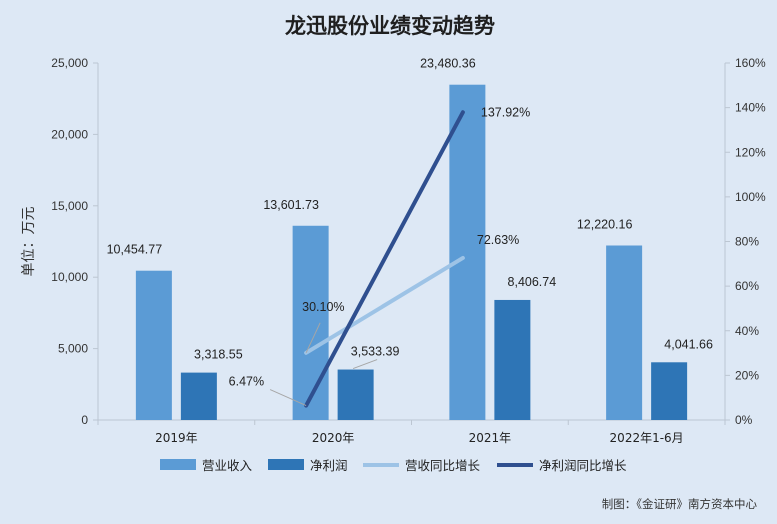  I want to click on y2-tick-label: 160%, so click(750, 63).